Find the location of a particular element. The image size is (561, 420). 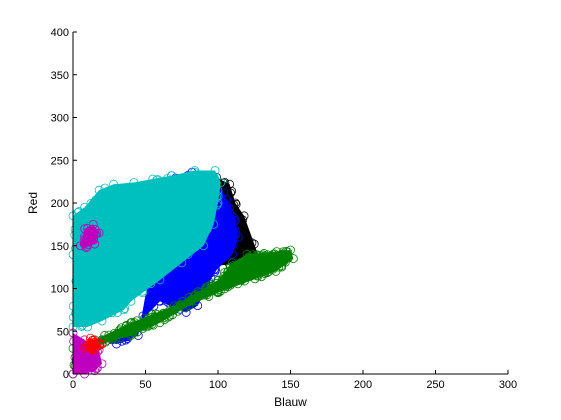

y-tick-label: 300 is located at coordinates (60, 119).